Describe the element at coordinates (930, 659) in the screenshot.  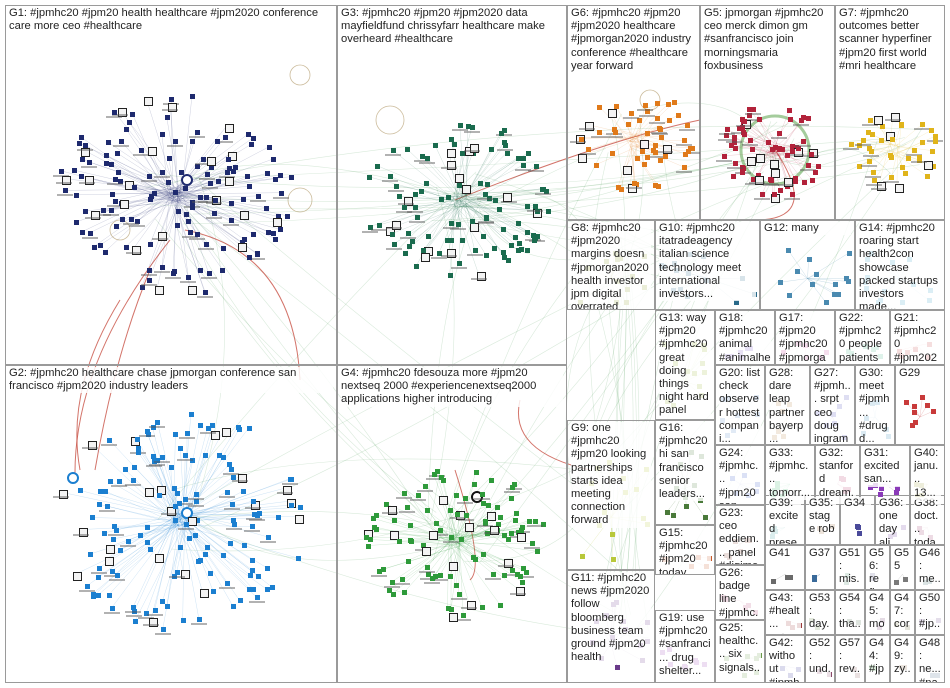
I see `group-box-g48: G48: ne... #na` at that location.